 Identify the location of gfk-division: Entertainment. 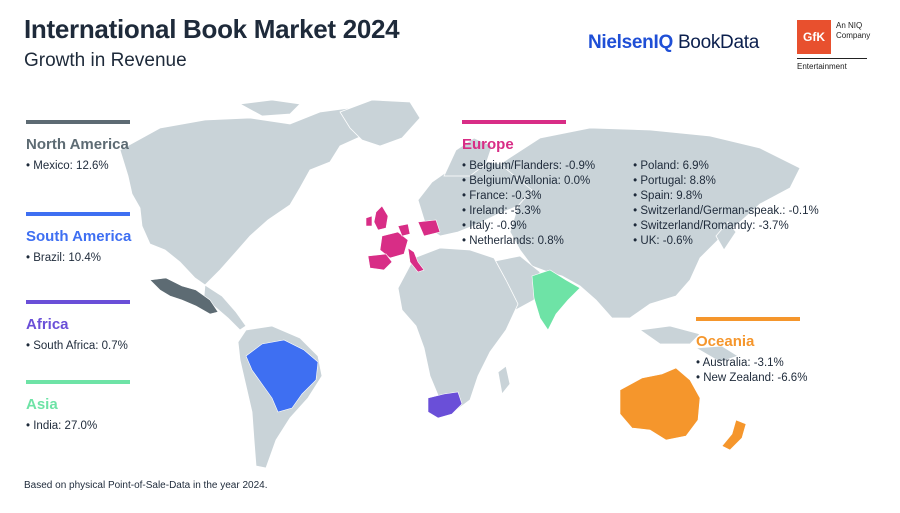
(822, 66).